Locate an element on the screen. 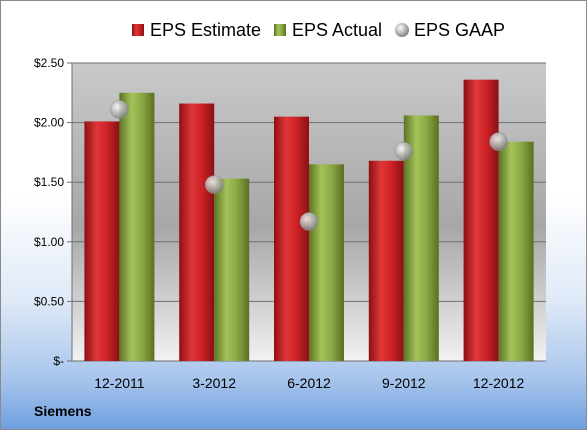 The width and height of the screenshot is (587, 430). x-axis-labels: 12-2011 3-2012 6-2012 9-2012 12-2012 is located at coordinates (309, 383).